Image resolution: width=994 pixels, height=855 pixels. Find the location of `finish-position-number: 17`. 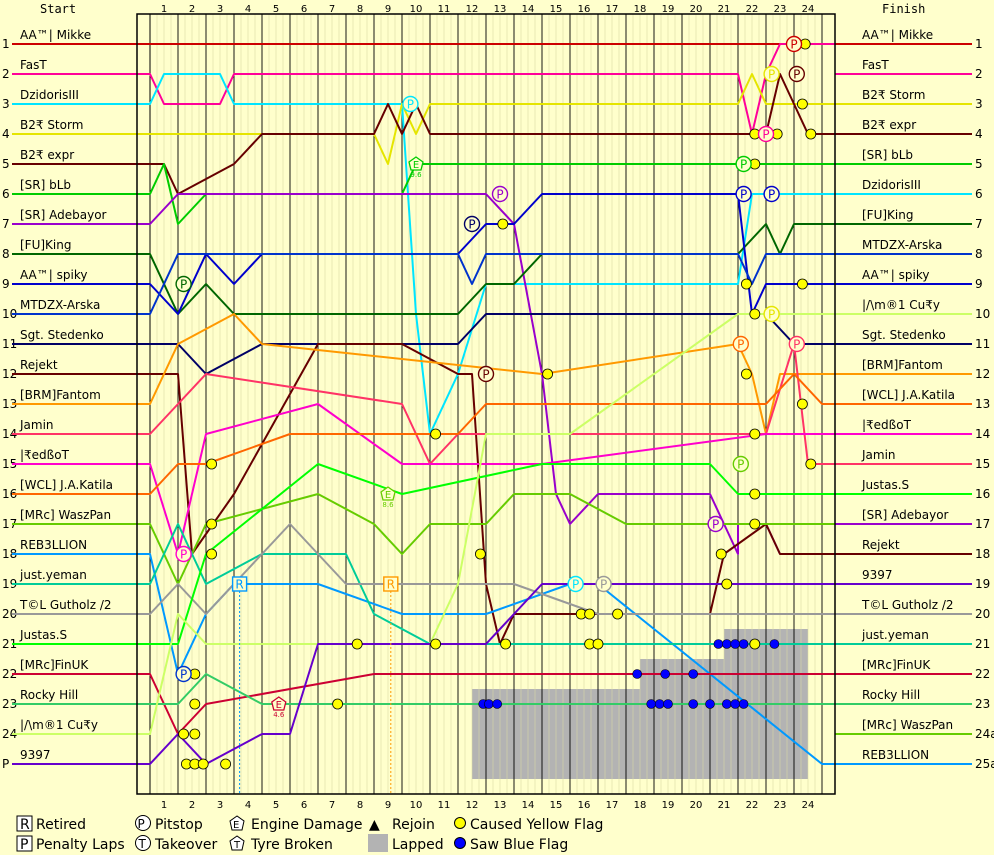

finish-position-number: 17 is located at coordinates (982, 524).